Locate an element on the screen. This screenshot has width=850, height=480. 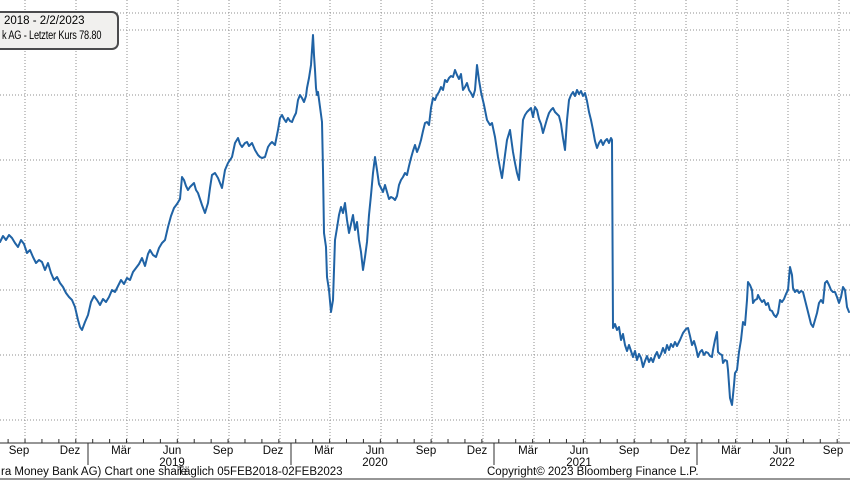
footer-security-text: ra Money Bank AG) Chart one share is located at coordinates (94, 472).